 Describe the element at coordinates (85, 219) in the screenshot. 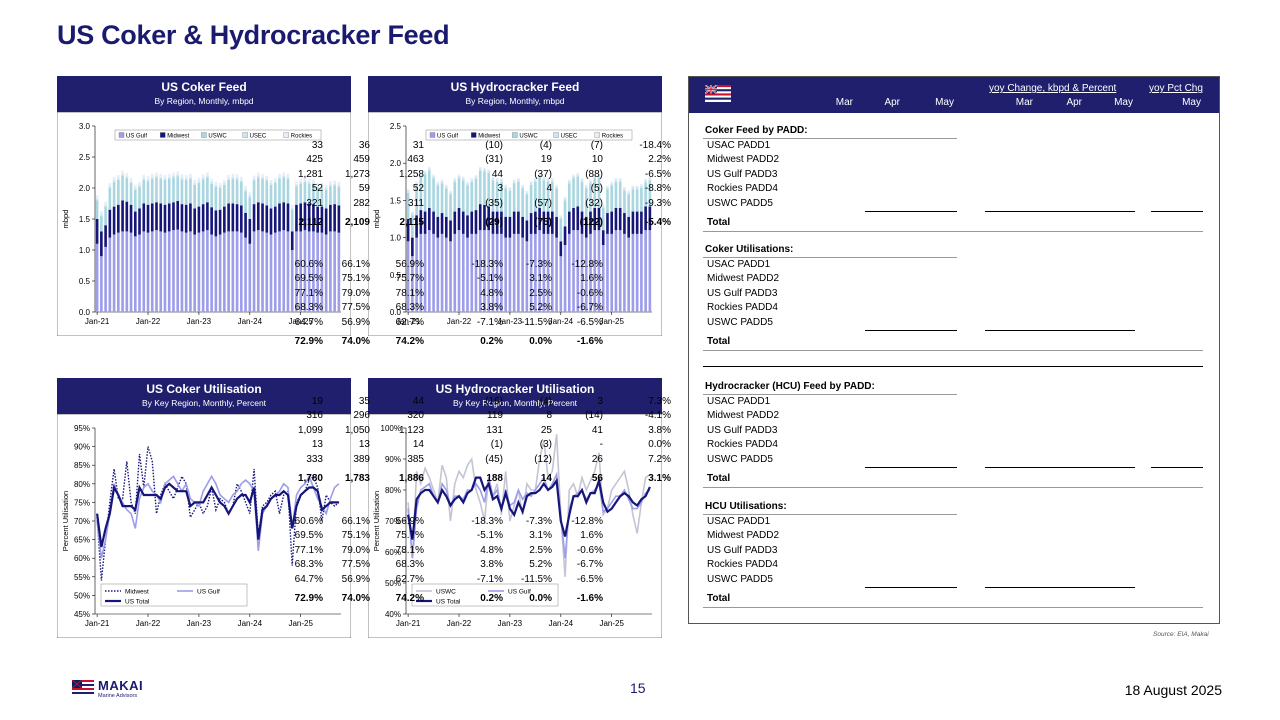

I see `y-tick-label: 1.5` at that location.